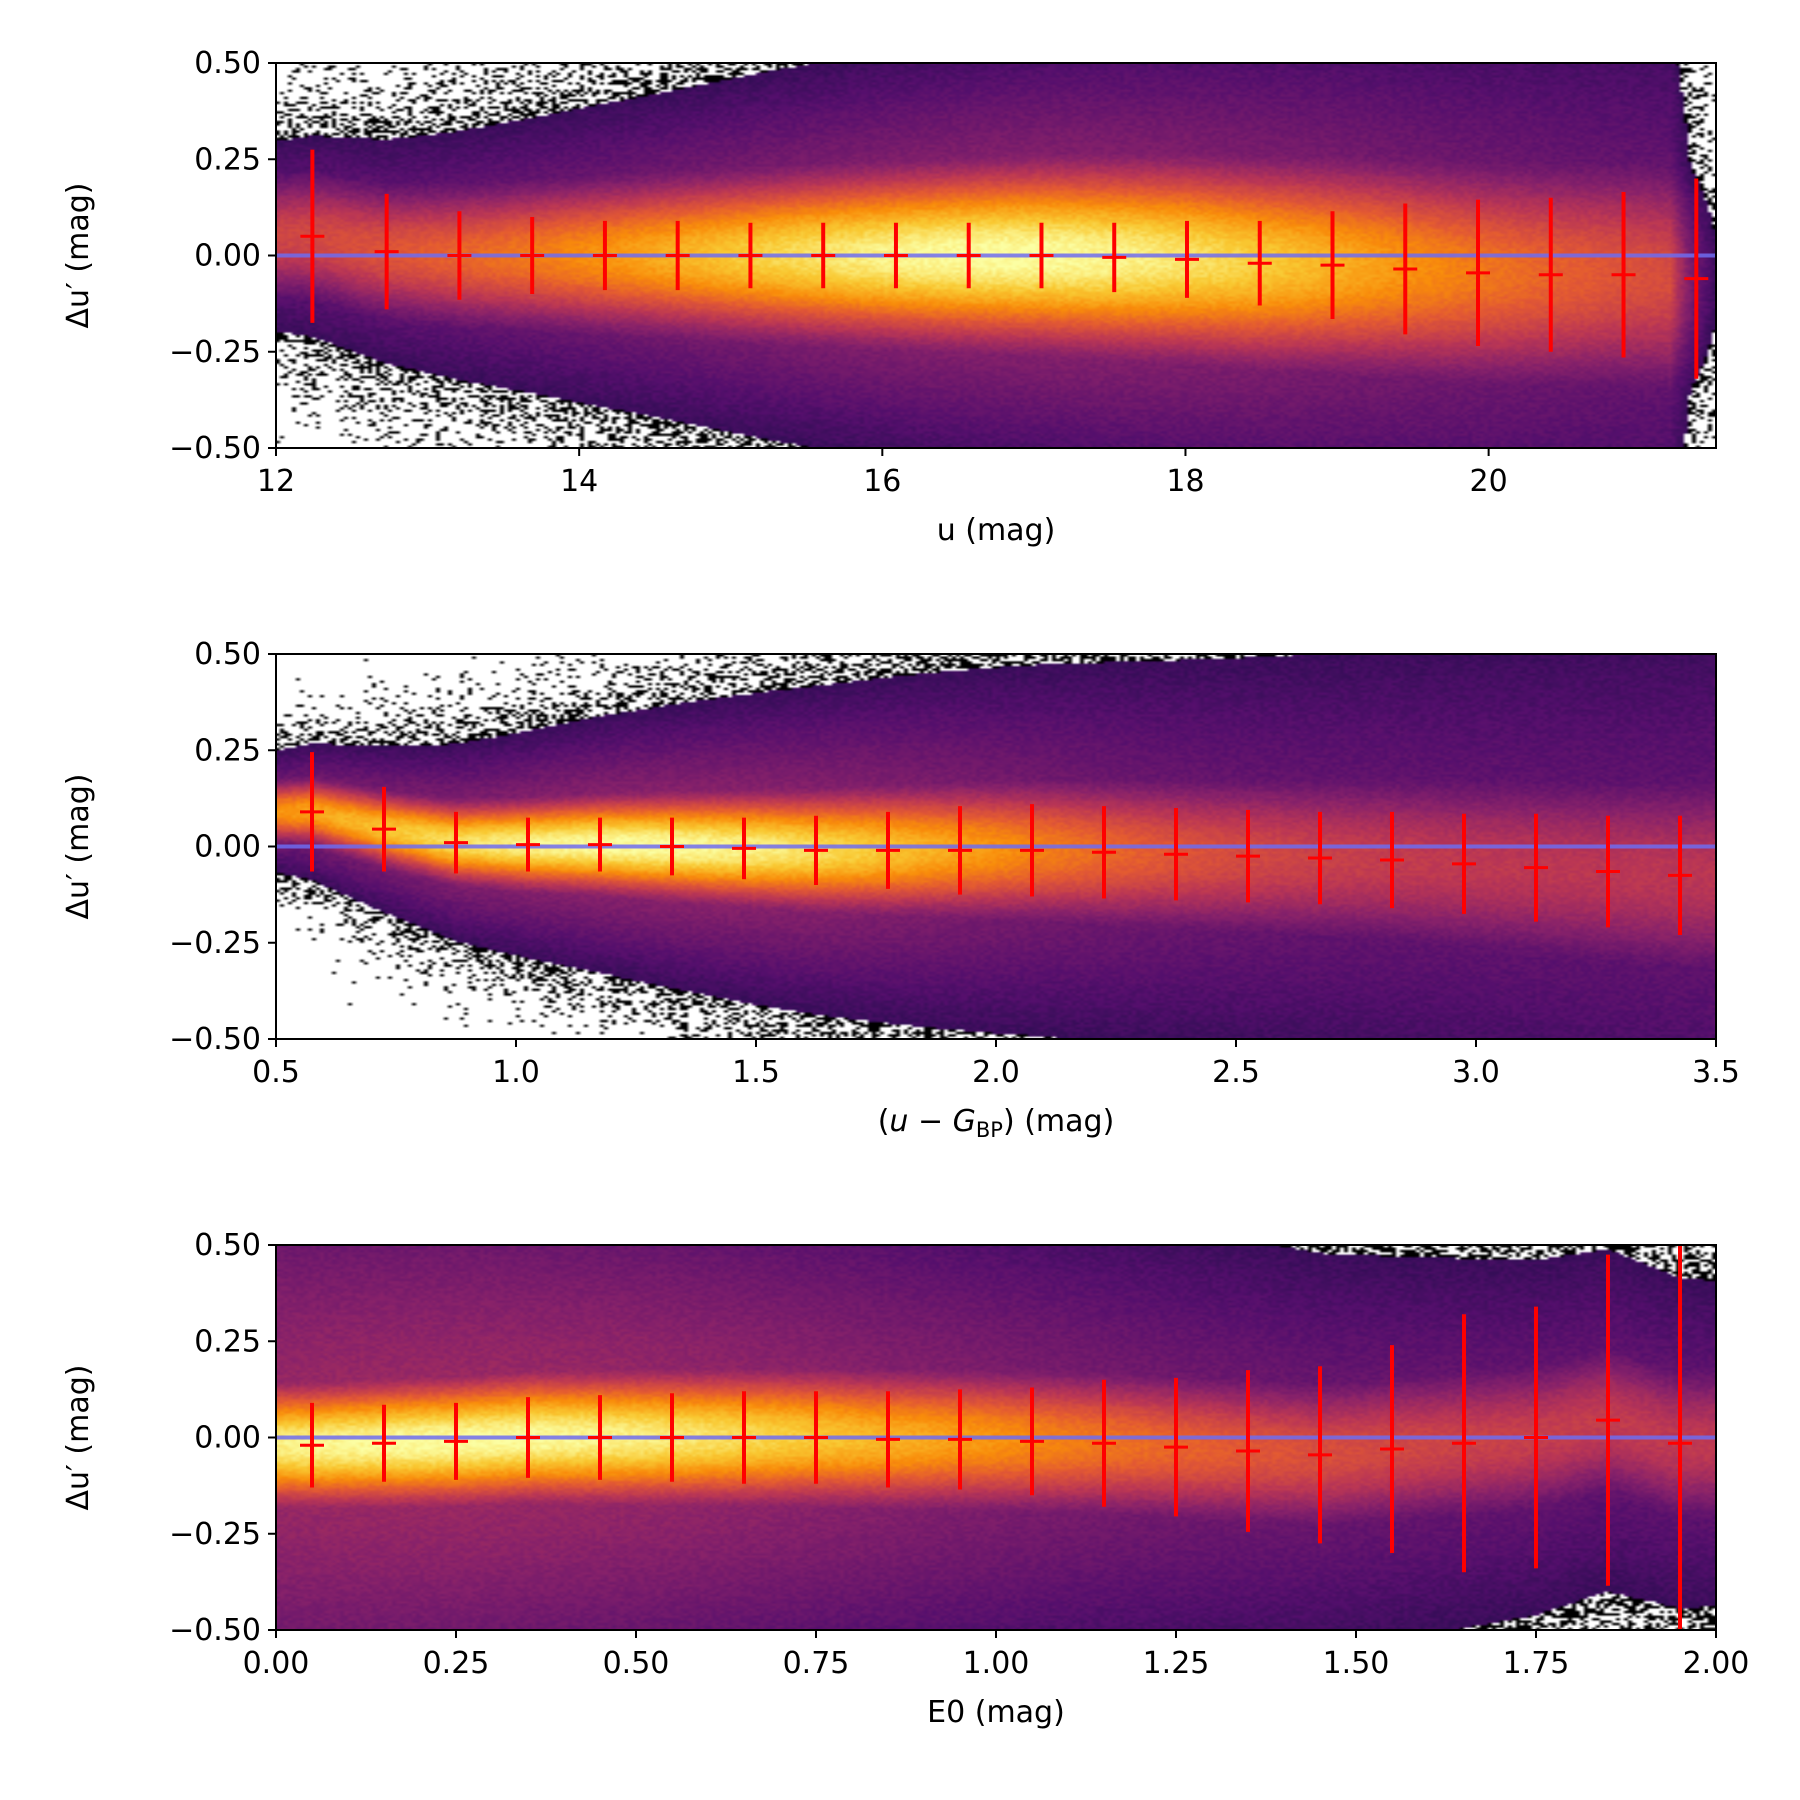 This screenshot has height=1800, width=1800. I want to click on x-tick-label: 1.25, so click(1176, 1663).